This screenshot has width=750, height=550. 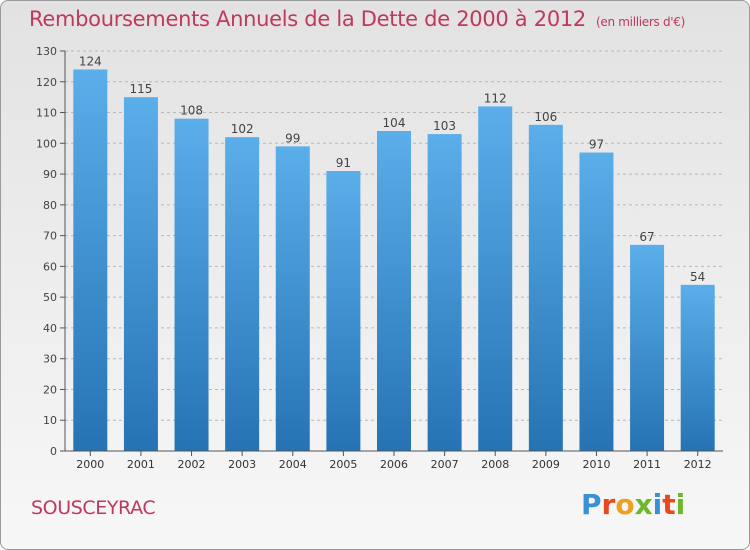 I want to click on x-tick-label: 2006, so click(x=394, y=464).